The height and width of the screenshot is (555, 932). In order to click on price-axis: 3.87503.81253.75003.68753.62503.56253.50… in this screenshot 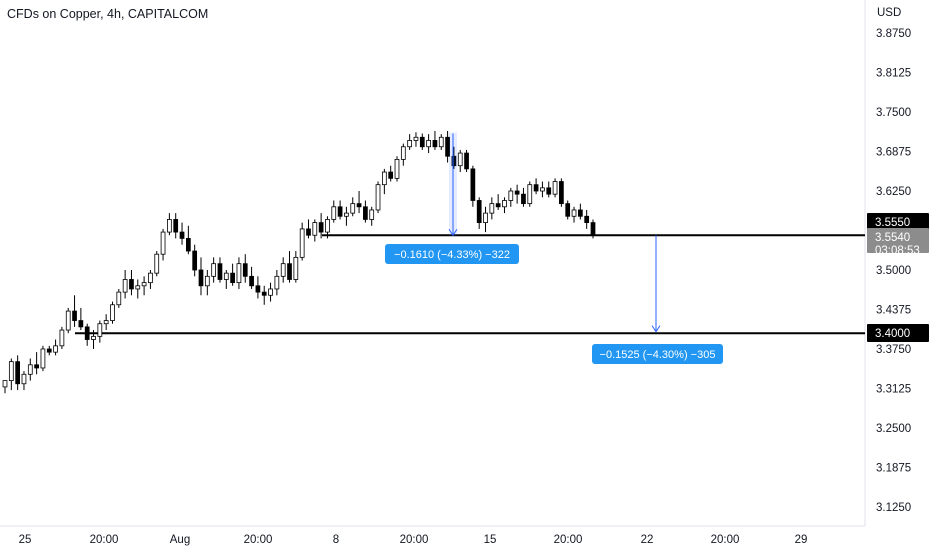, I will do `click(893, 271)`.